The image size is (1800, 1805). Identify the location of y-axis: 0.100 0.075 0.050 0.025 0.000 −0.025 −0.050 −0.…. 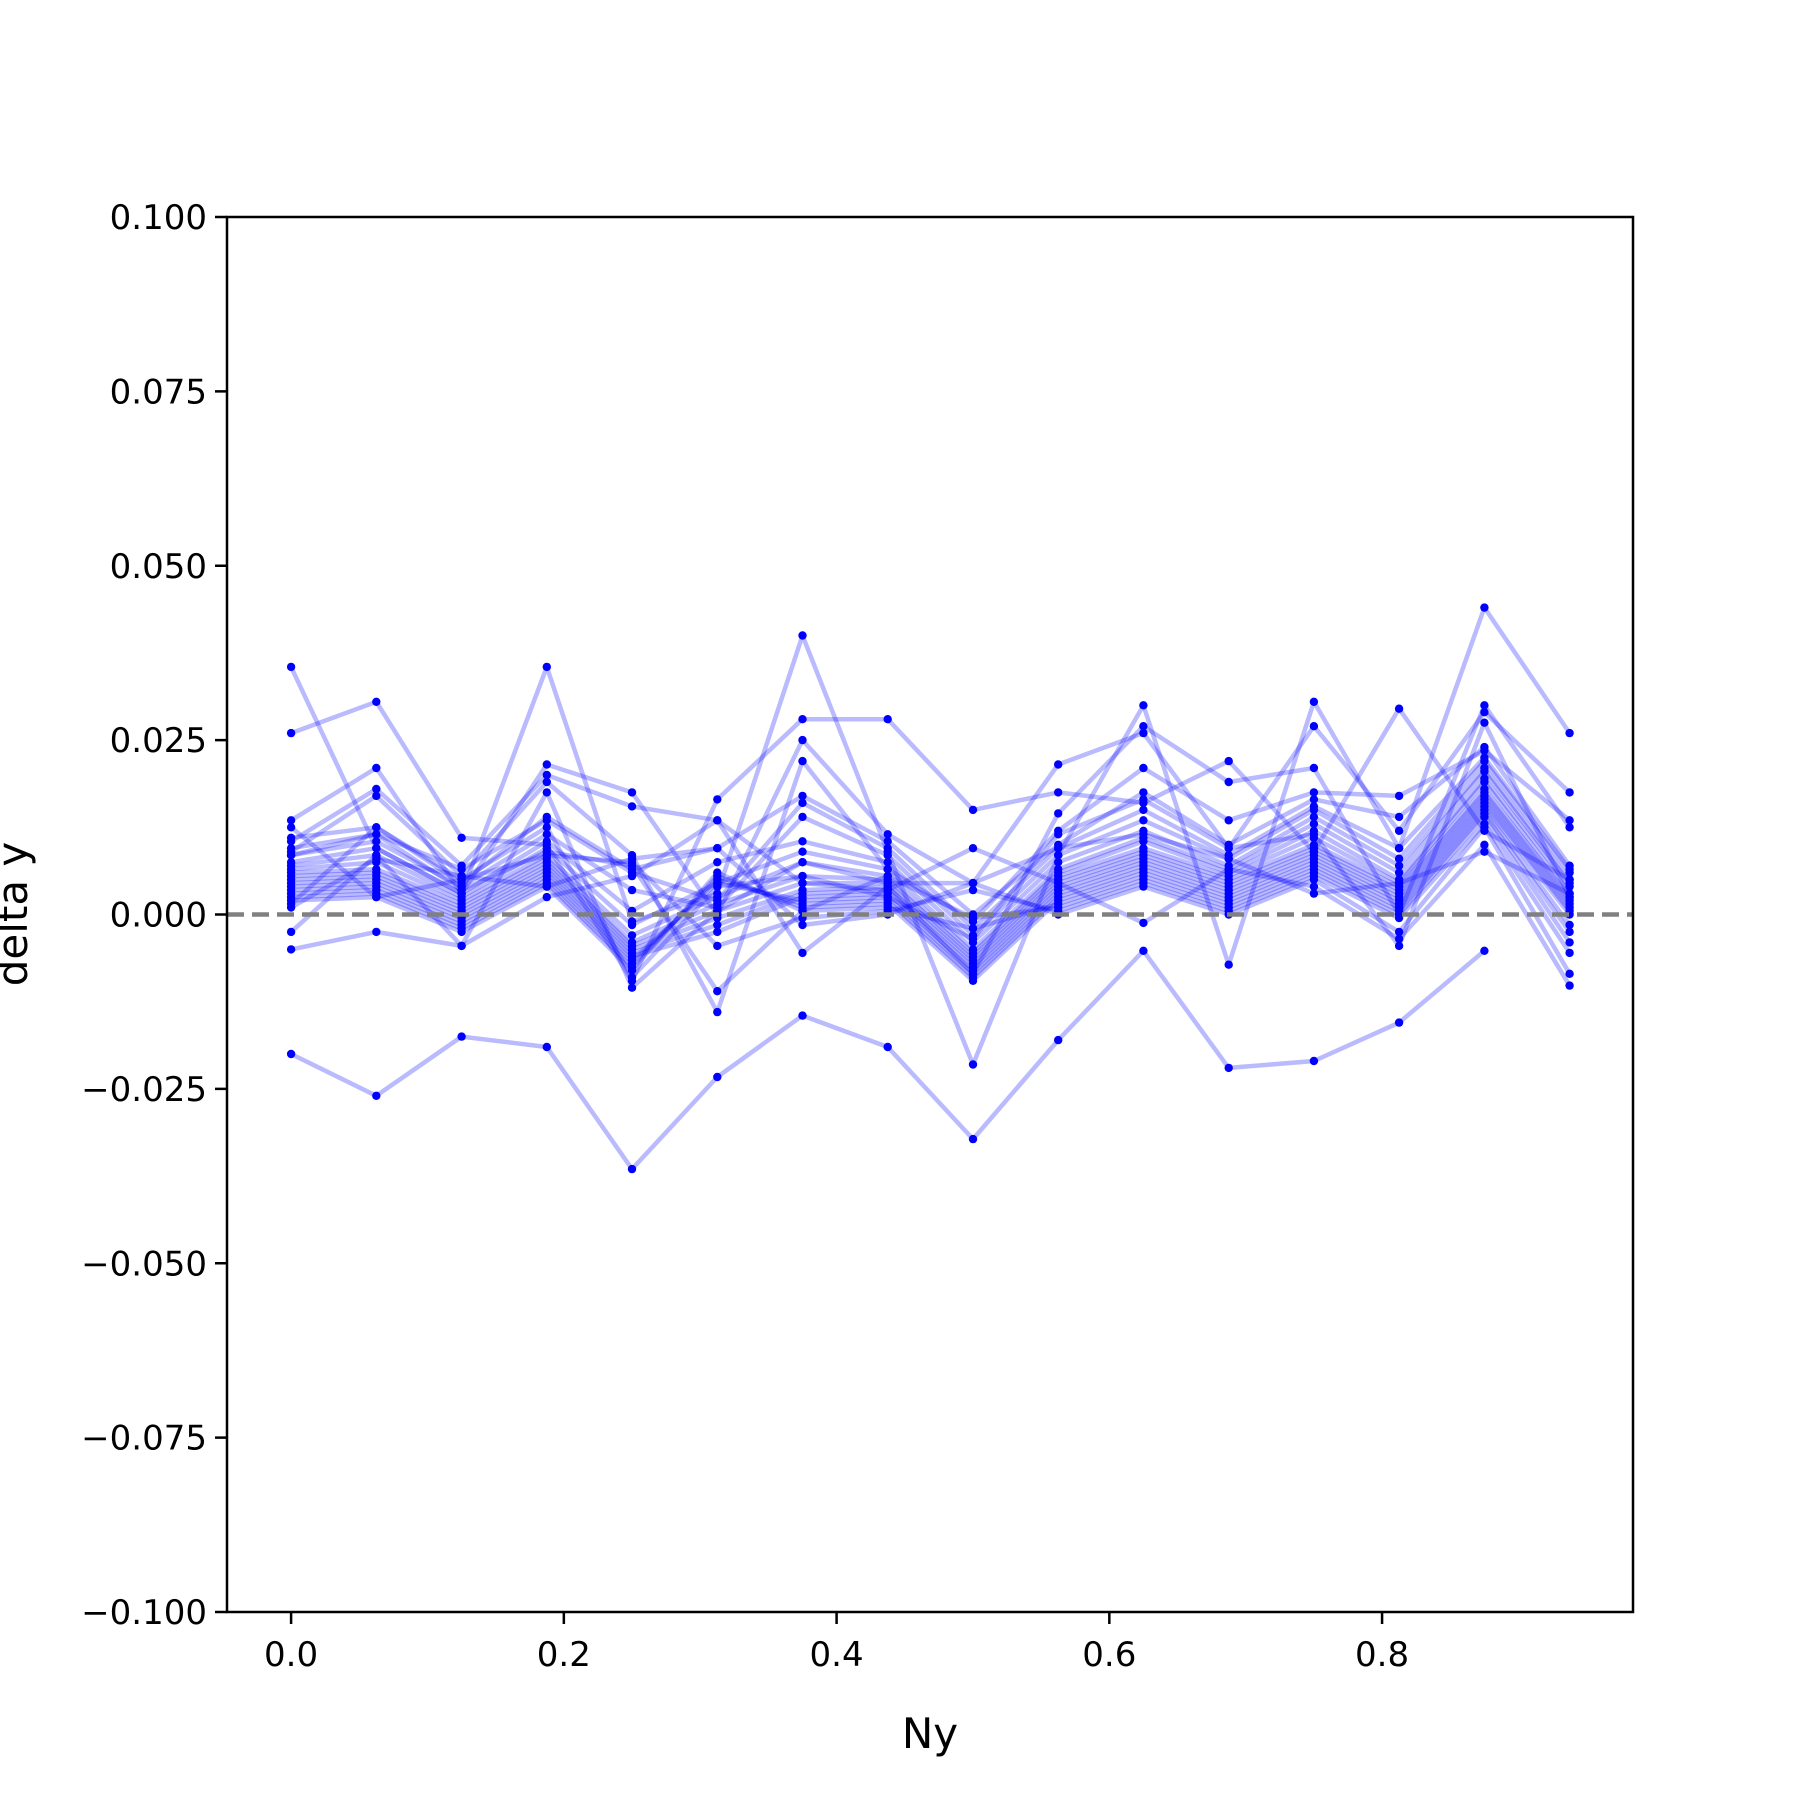
(154, 915).